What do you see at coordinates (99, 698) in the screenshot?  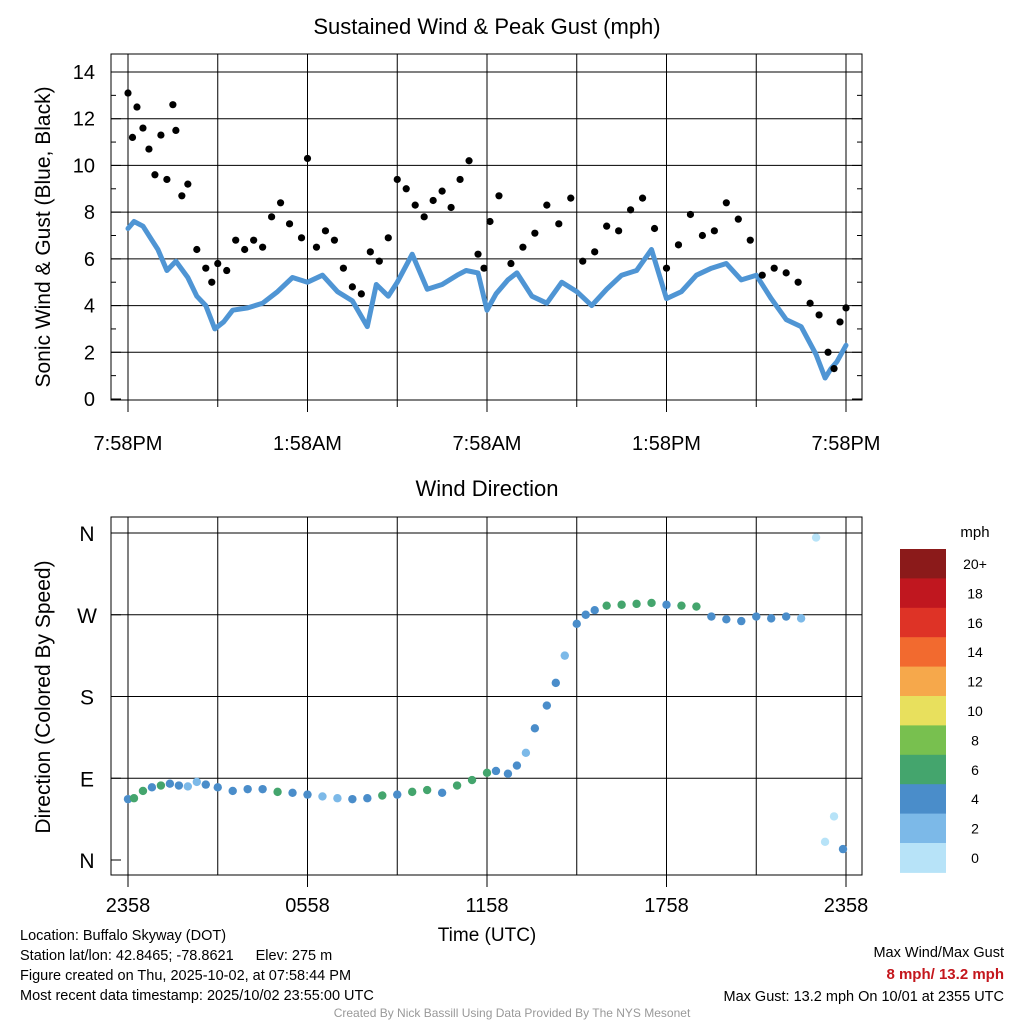 I see `bottom-y-ticks: N E S W N` at bounding box center [99, 698].